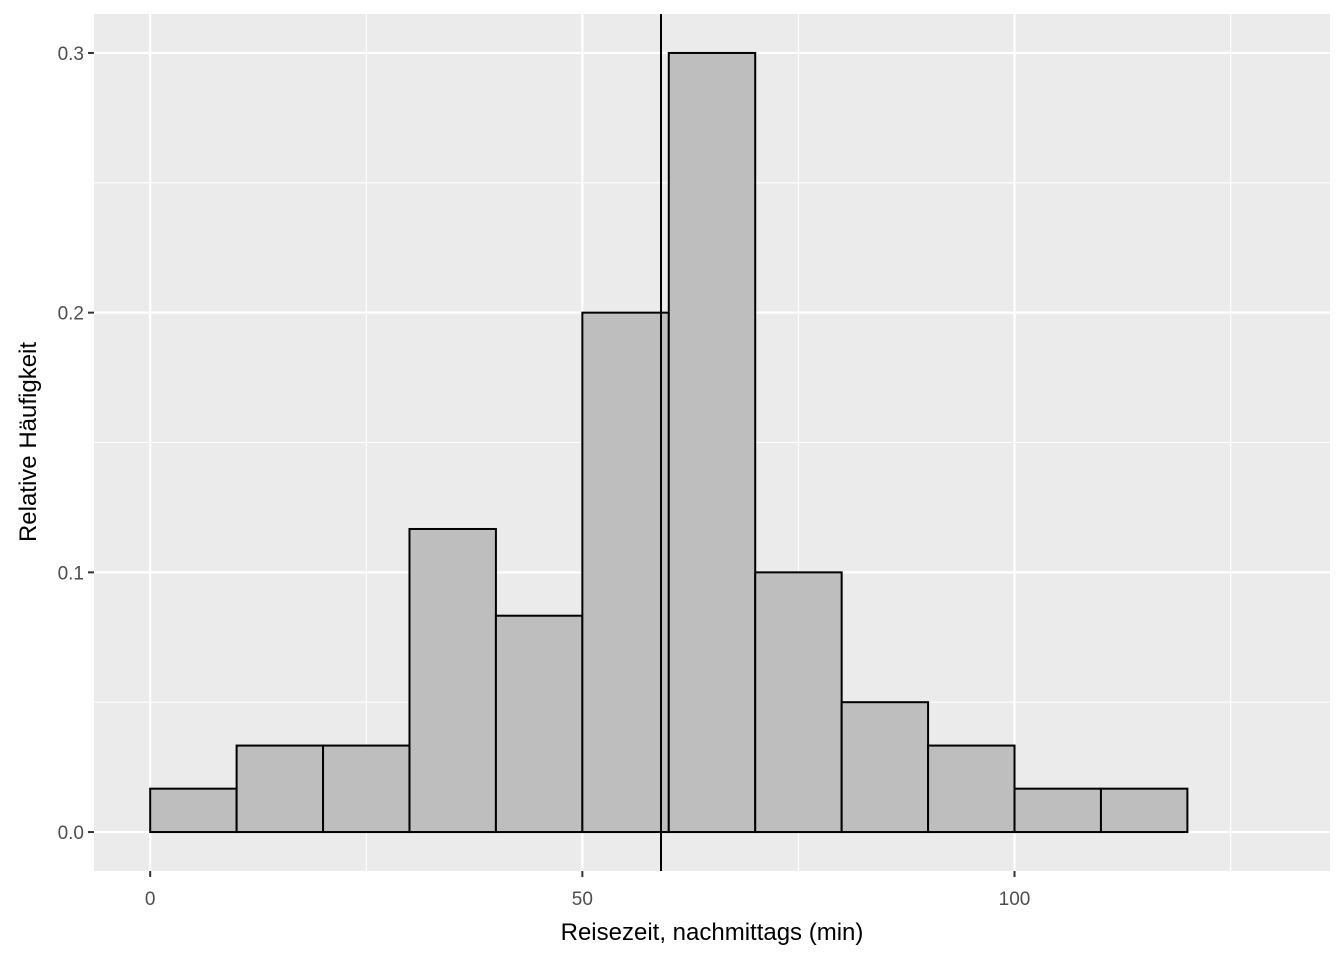  What do you see at coordinates (71, 573) in the screenshot?
I see `y-tick-label: 0.1` at bounding box center [71, 573].